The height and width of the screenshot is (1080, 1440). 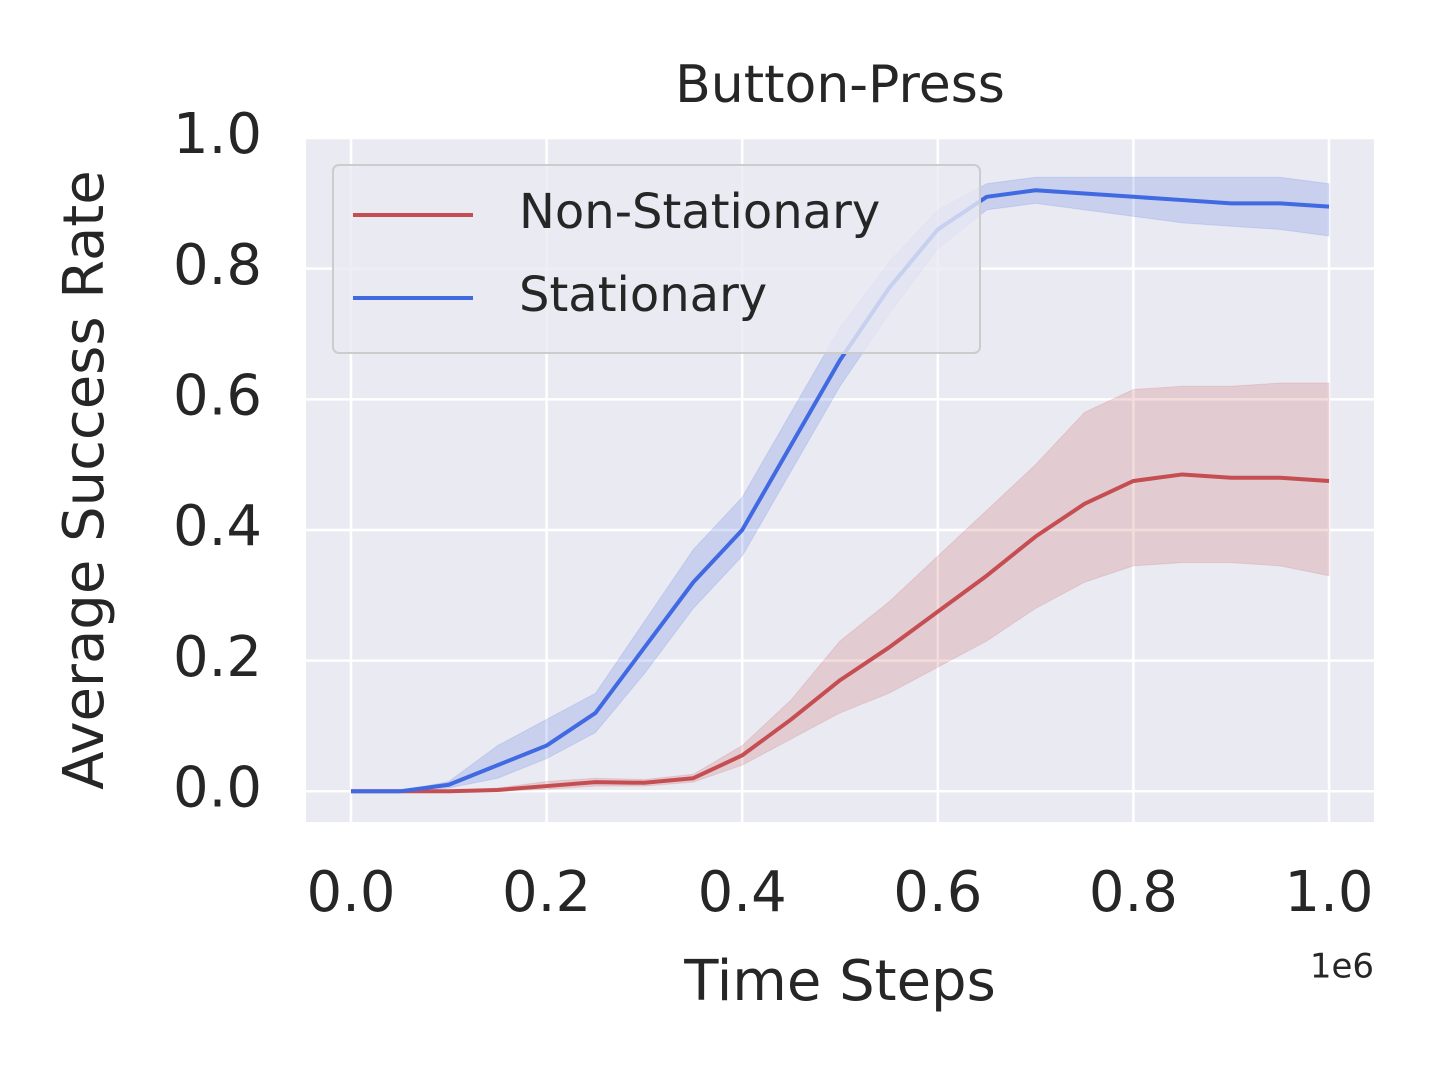 What do you see at coordinates (84, 479) in the screenshot?
I see `y-axis-label: Average Success Rate` at bounding box center [84, 479].